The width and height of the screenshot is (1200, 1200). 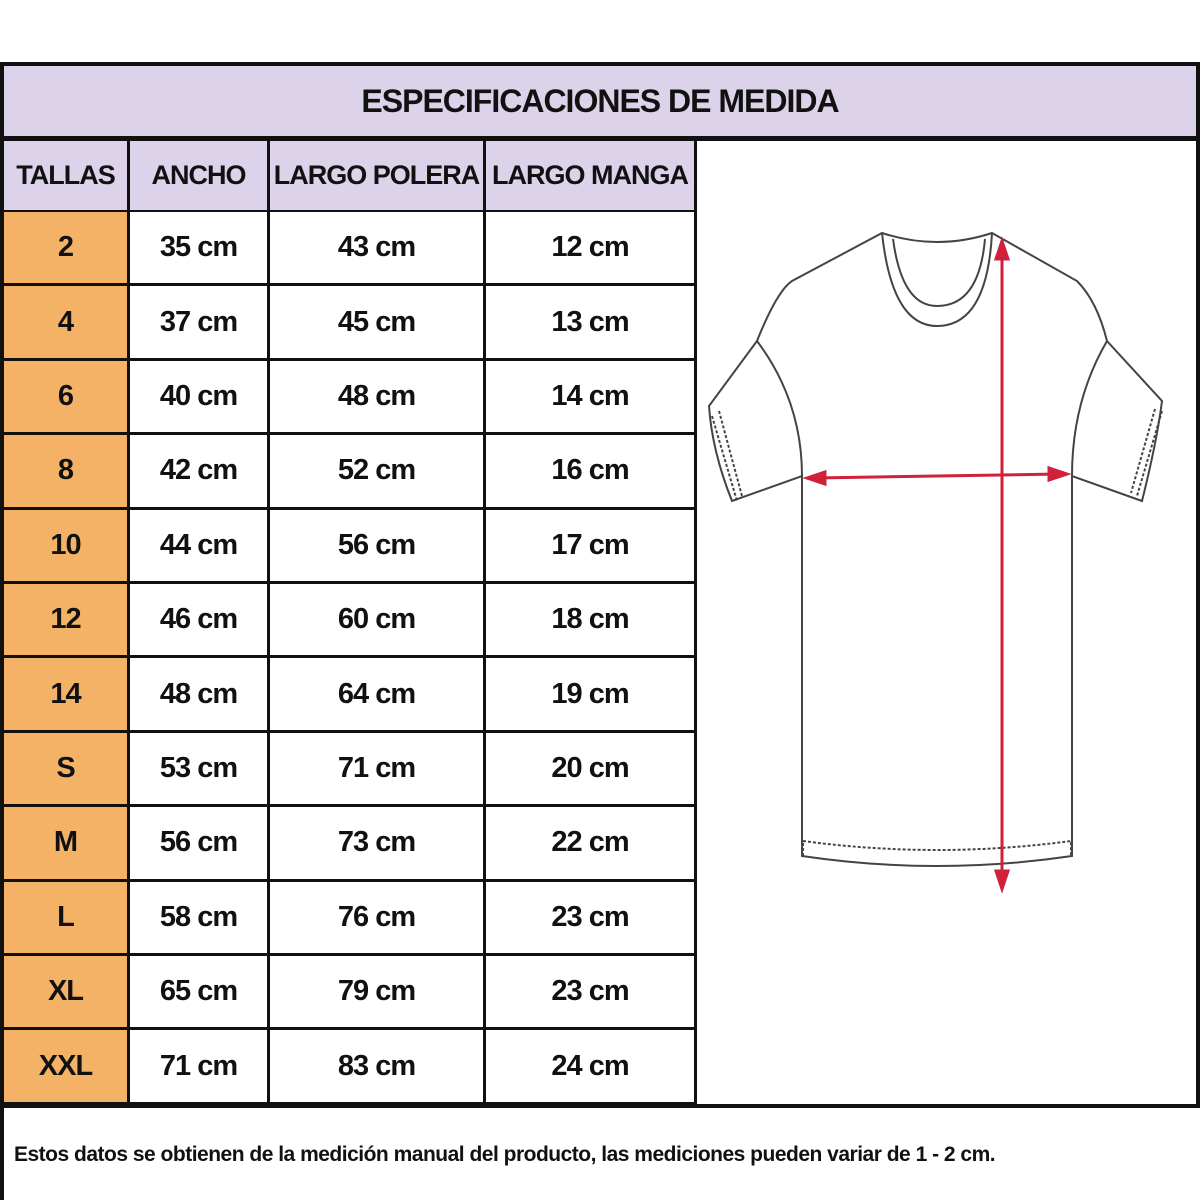 I want to click on largo-manga-cell: 16 cm, so click(x=591, y=472).